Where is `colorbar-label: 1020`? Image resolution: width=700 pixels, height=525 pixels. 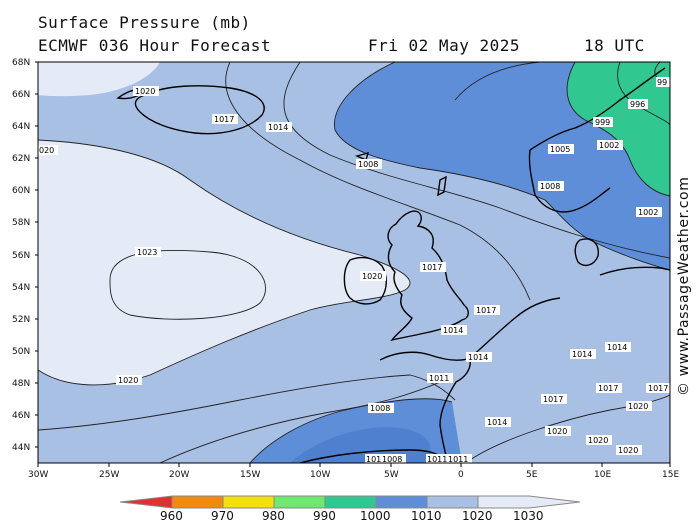
colorbar-label: 1020 is located at coordinates (477, 516).